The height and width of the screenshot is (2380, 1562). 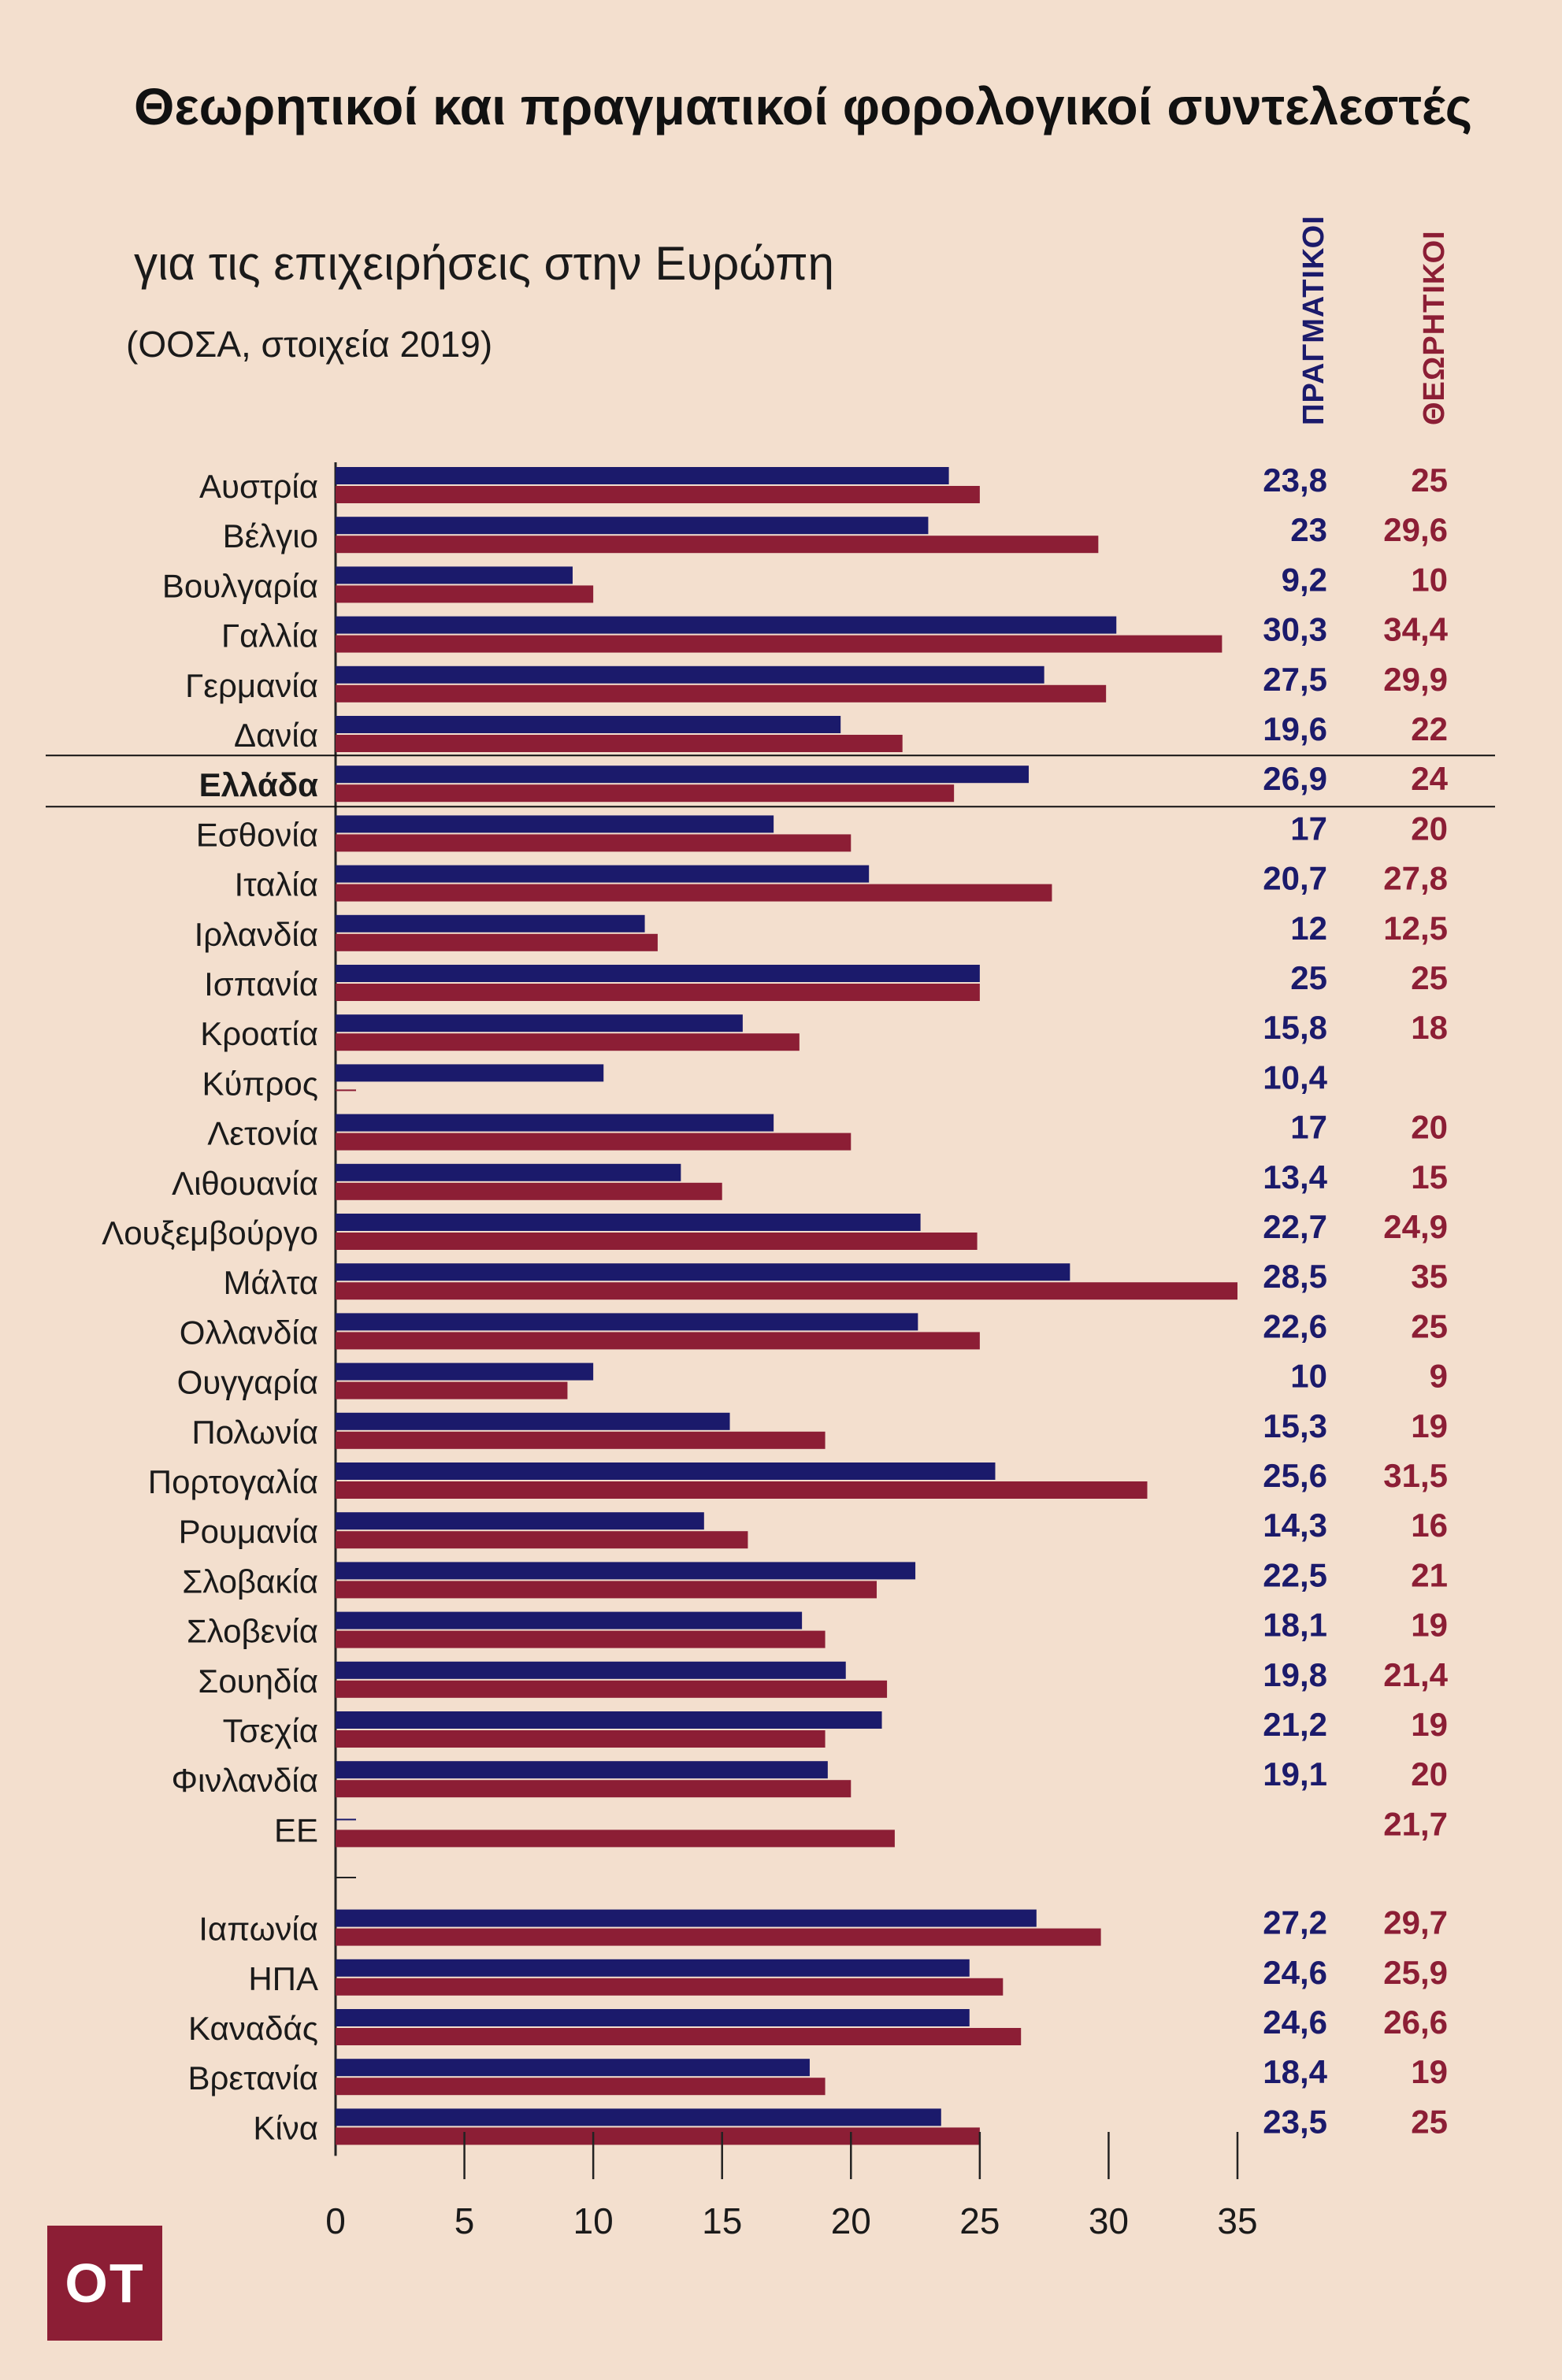 I want to click on x-tick-label: 35, so click(x=1237, y=2220).